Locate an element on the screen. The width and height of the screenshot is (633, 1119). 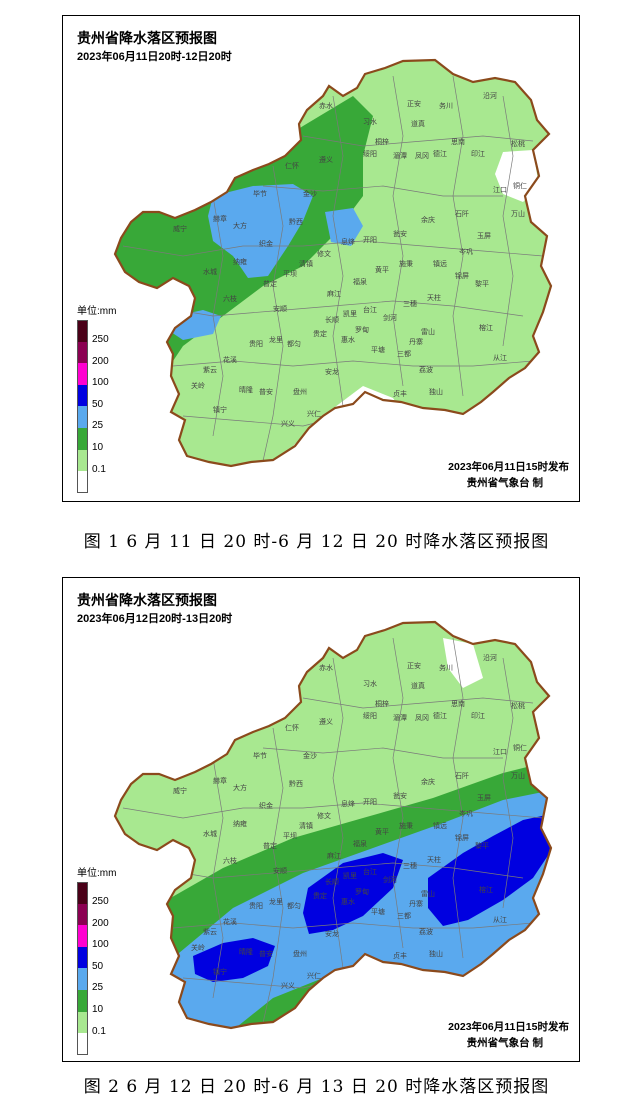
place-label: 毕节 is located at coordinates (260, 193).